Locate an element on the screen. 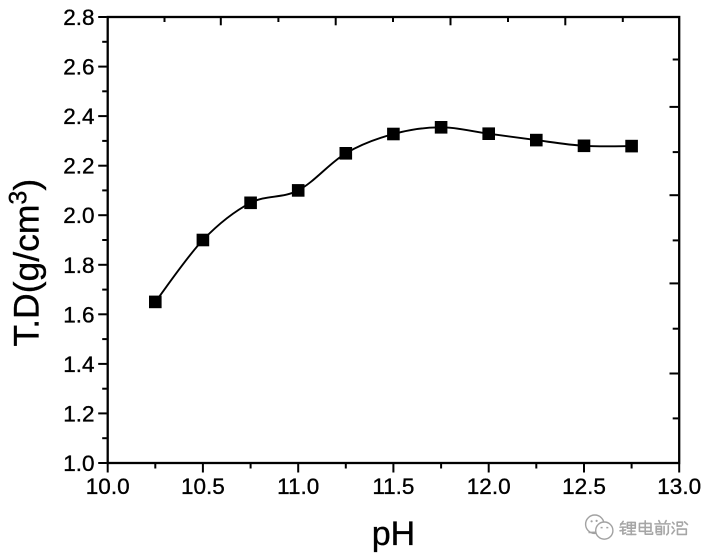 This screenshot has width=709, height=559. svg-text: 1.0 is located at coordinates (78, 463).